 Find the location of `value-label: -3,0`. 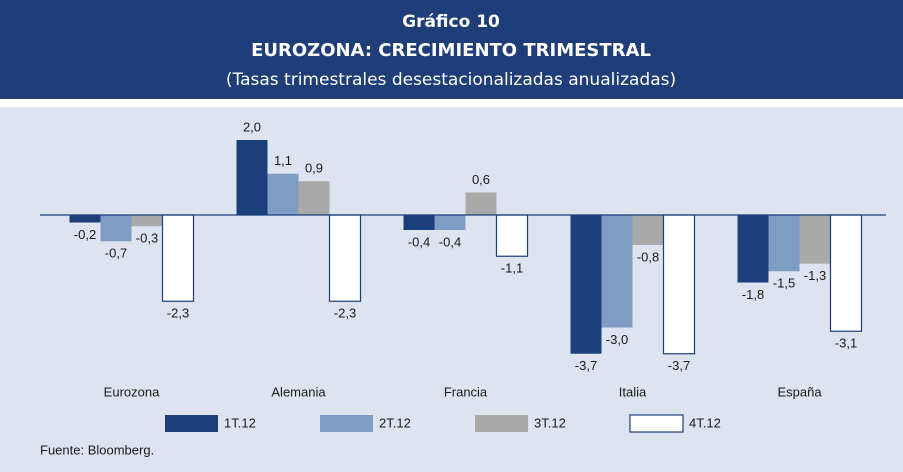

value-label: -3,0 is located at coordinates (617, 339).